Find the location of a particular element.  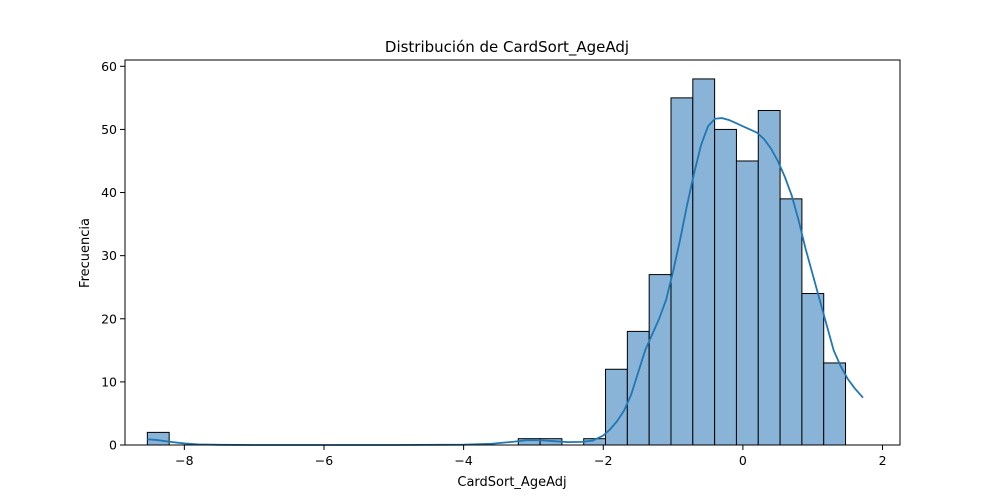

x-tick-label: −4 is located at coordinates (463, 460).